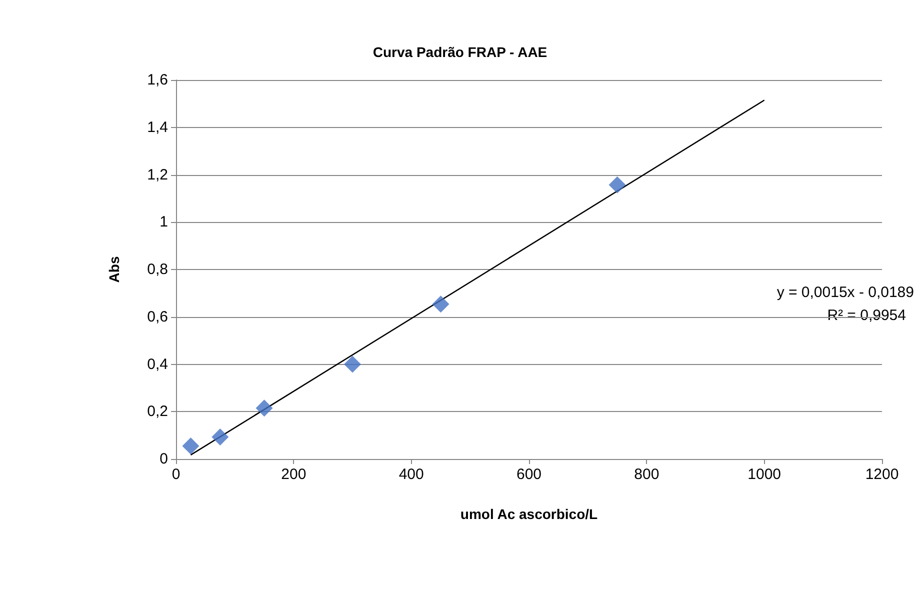  What do you see at coordinates (157, 269) in the screenshot?
I see `y-tick-label: 0,8` at bounding box center [157, 269].